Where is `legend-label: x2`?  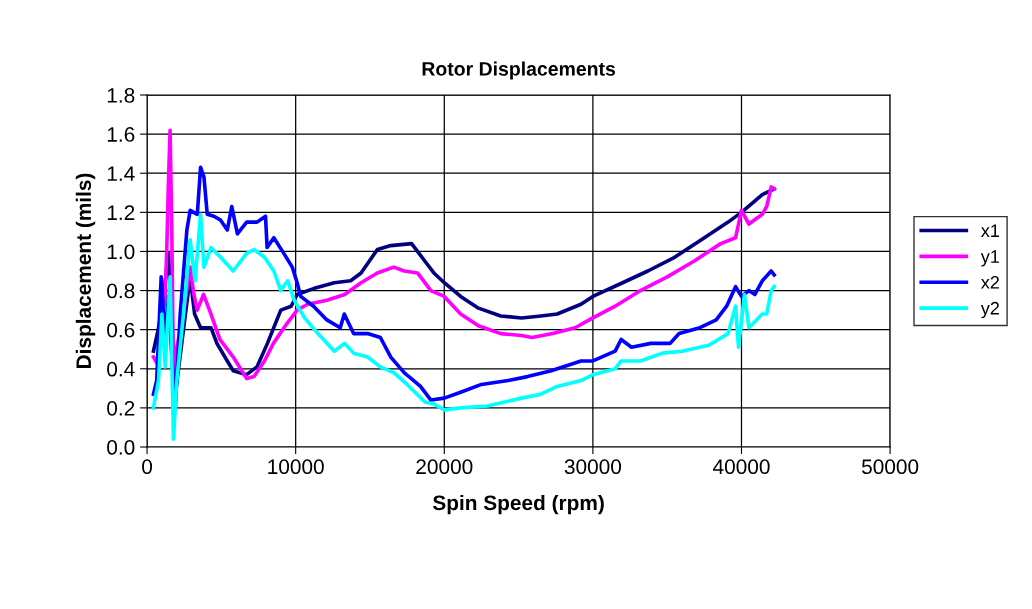
legend-label: x2 is located at coordinates (990, 282).